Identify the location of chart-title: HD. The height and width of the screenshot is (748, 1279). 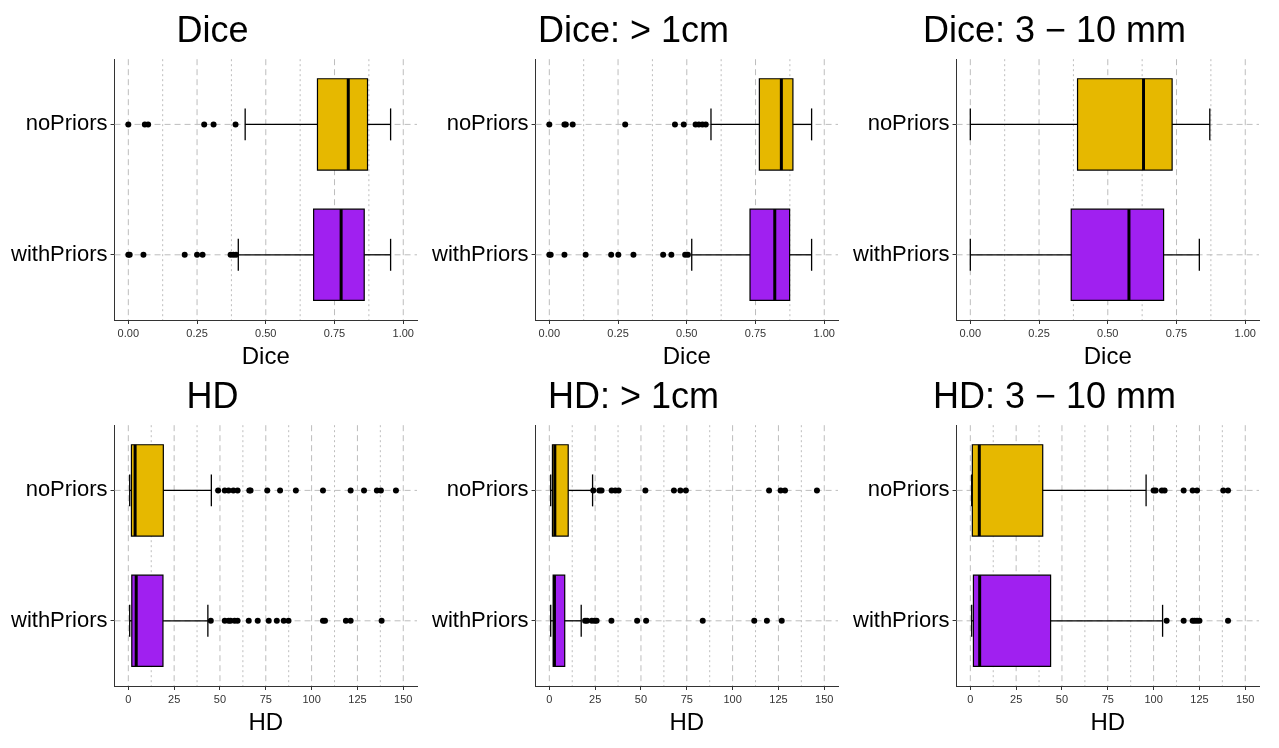
(212, 395).